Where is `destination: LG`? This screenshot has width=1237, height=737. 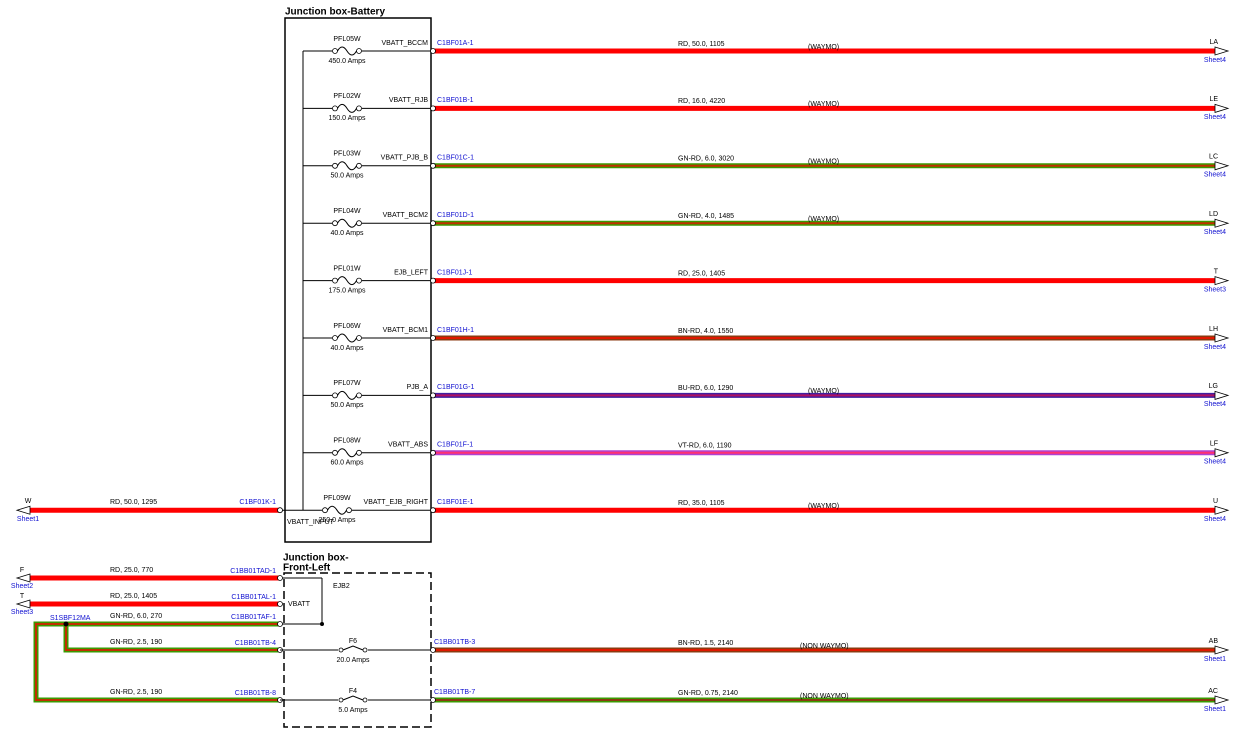
destination: LG is located at coordinates (1213, 386).